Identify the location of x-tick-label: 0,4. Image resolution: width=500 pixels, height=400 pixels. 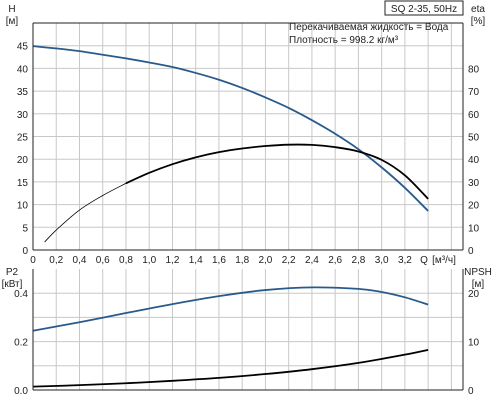
(80, 260).